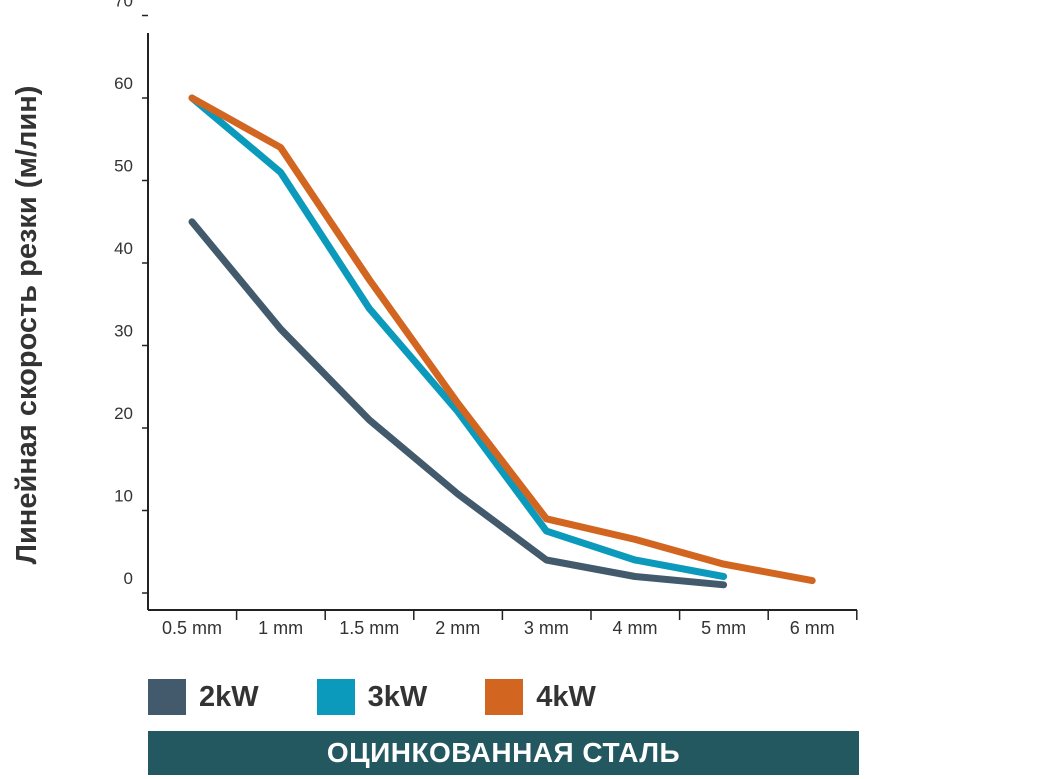  I want to click on x-tick-label: 5 mm, so click(723, 628).